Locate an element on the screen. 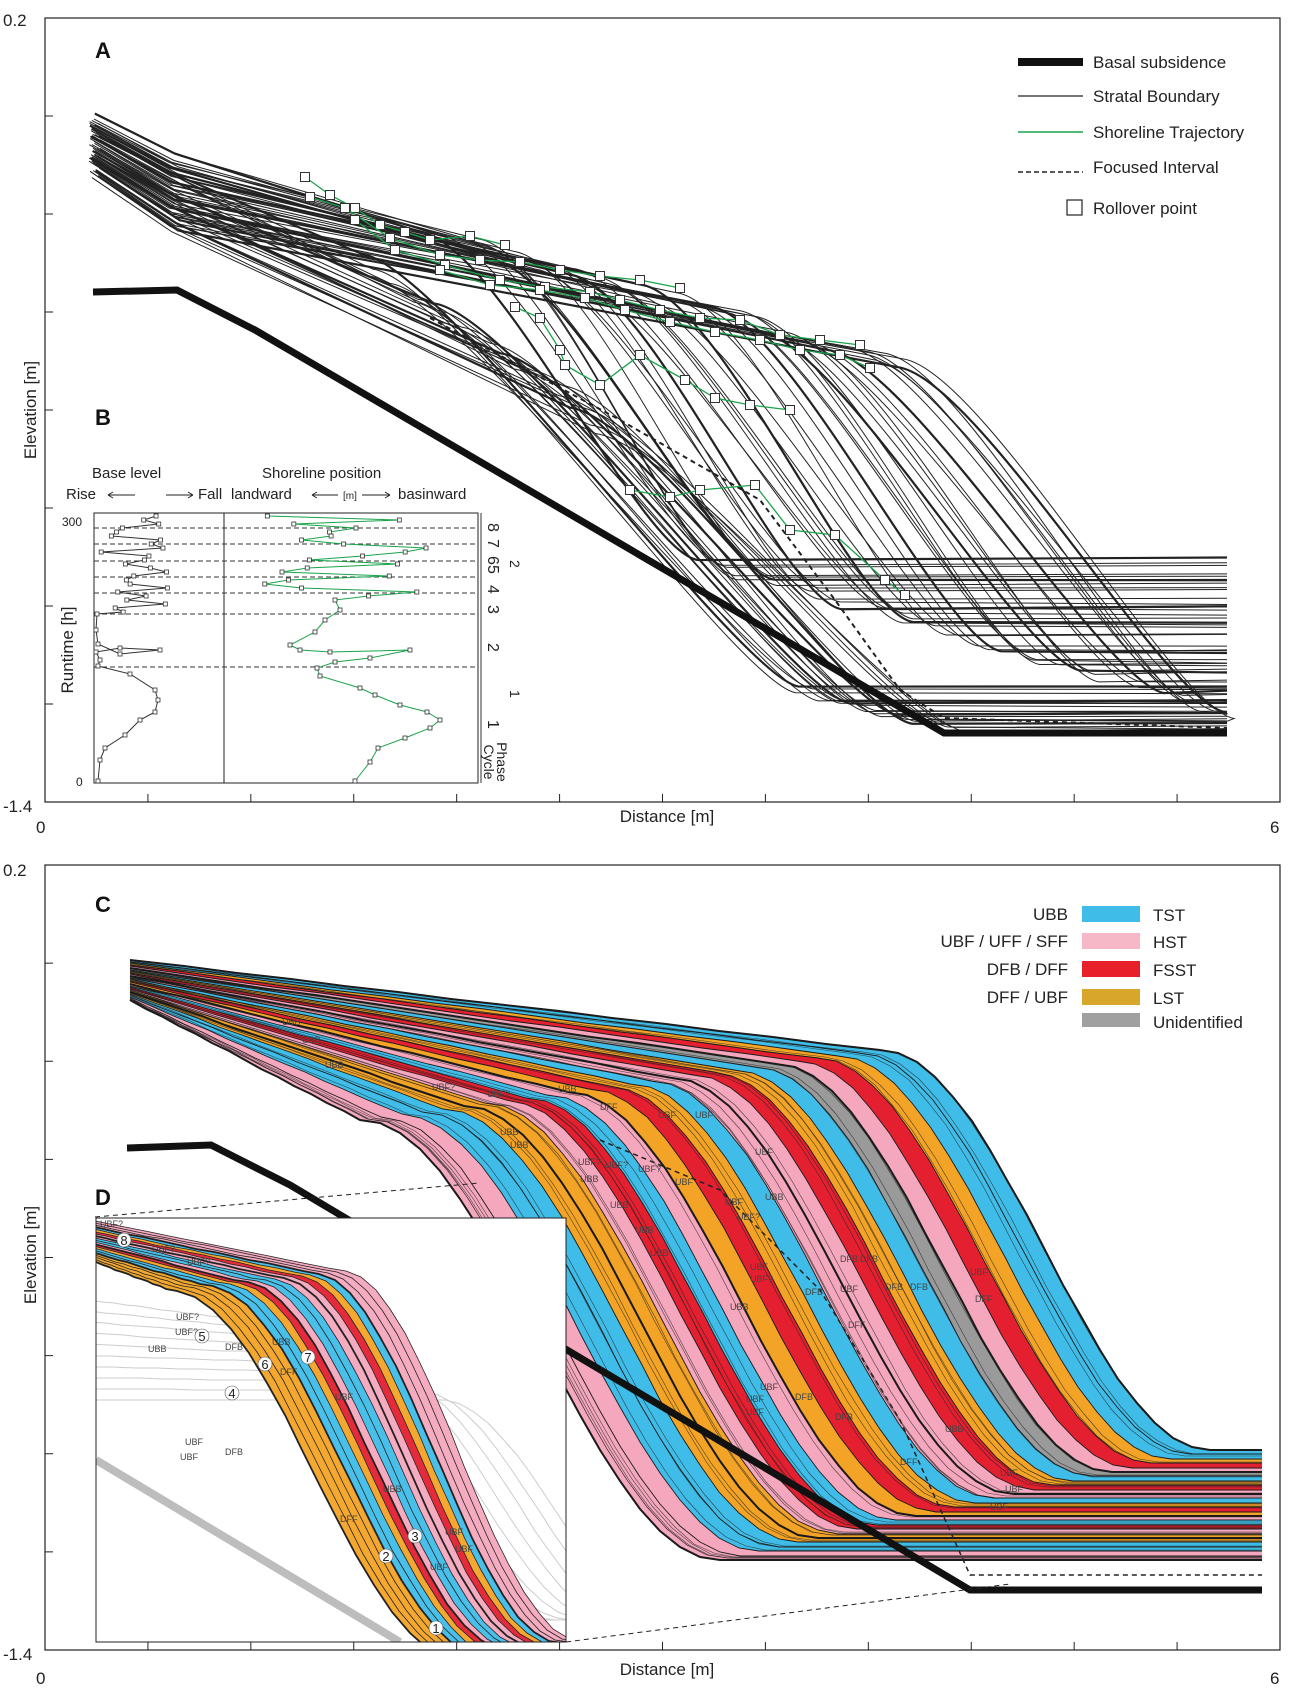 This screenshot has height=1688, width=1291. panel-c-label: C is located at coordinates (103, 904).